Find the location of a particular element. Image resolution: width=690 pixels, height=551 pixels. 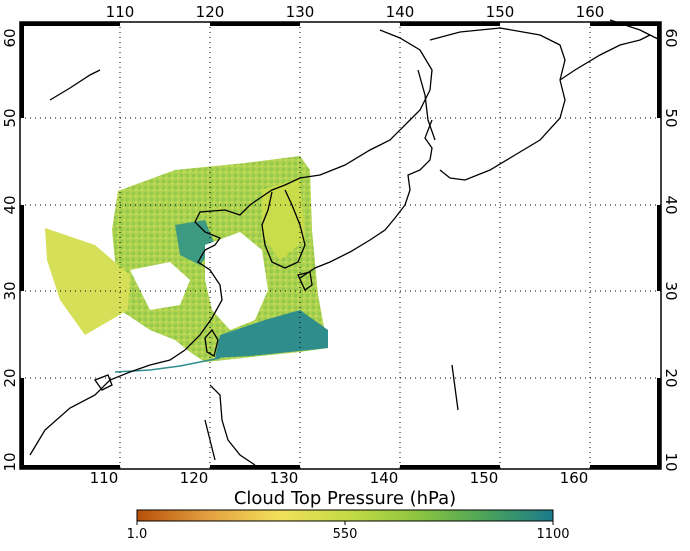

colorbar-gradient is located at coordinates (345, 515).